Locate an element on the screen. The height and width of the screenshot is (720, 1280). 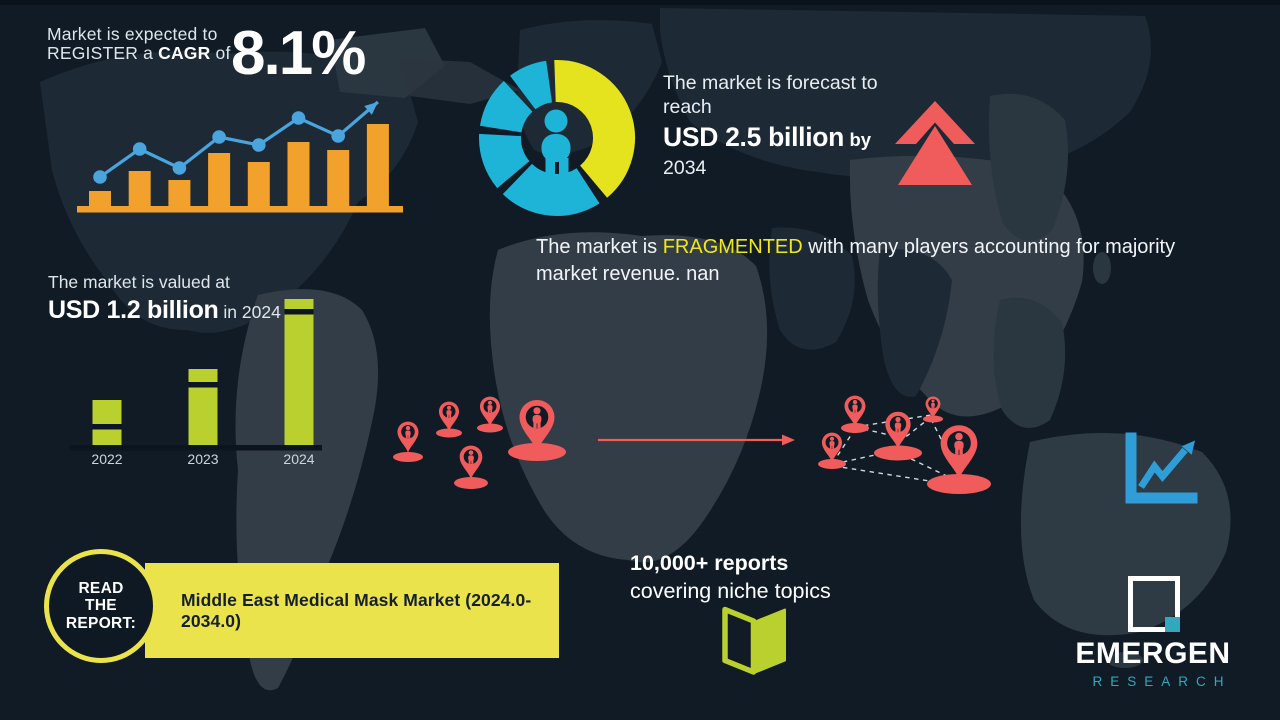
cagr-headline: Market is expected to REGISTER a CAGR of is located at coordinates (139, 43).